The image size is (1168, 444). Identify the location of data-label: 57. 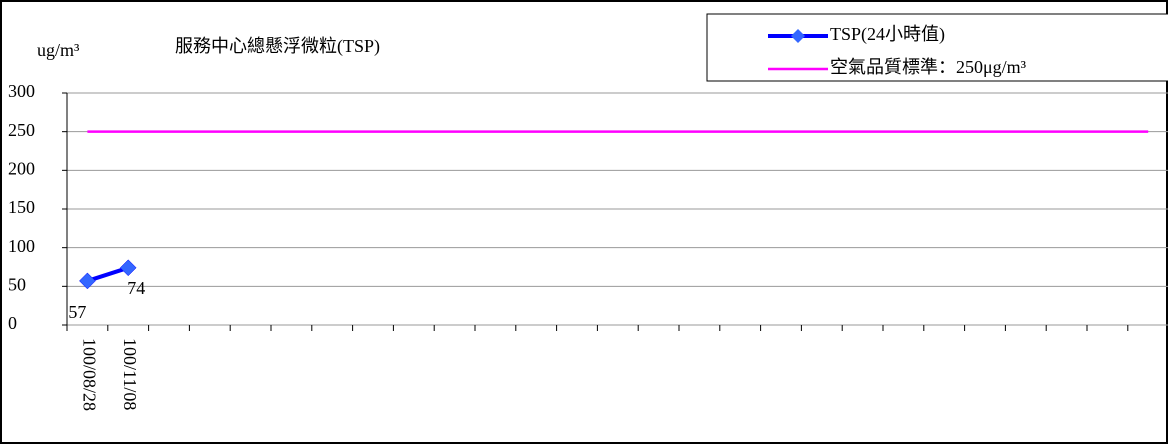
(77, 312).